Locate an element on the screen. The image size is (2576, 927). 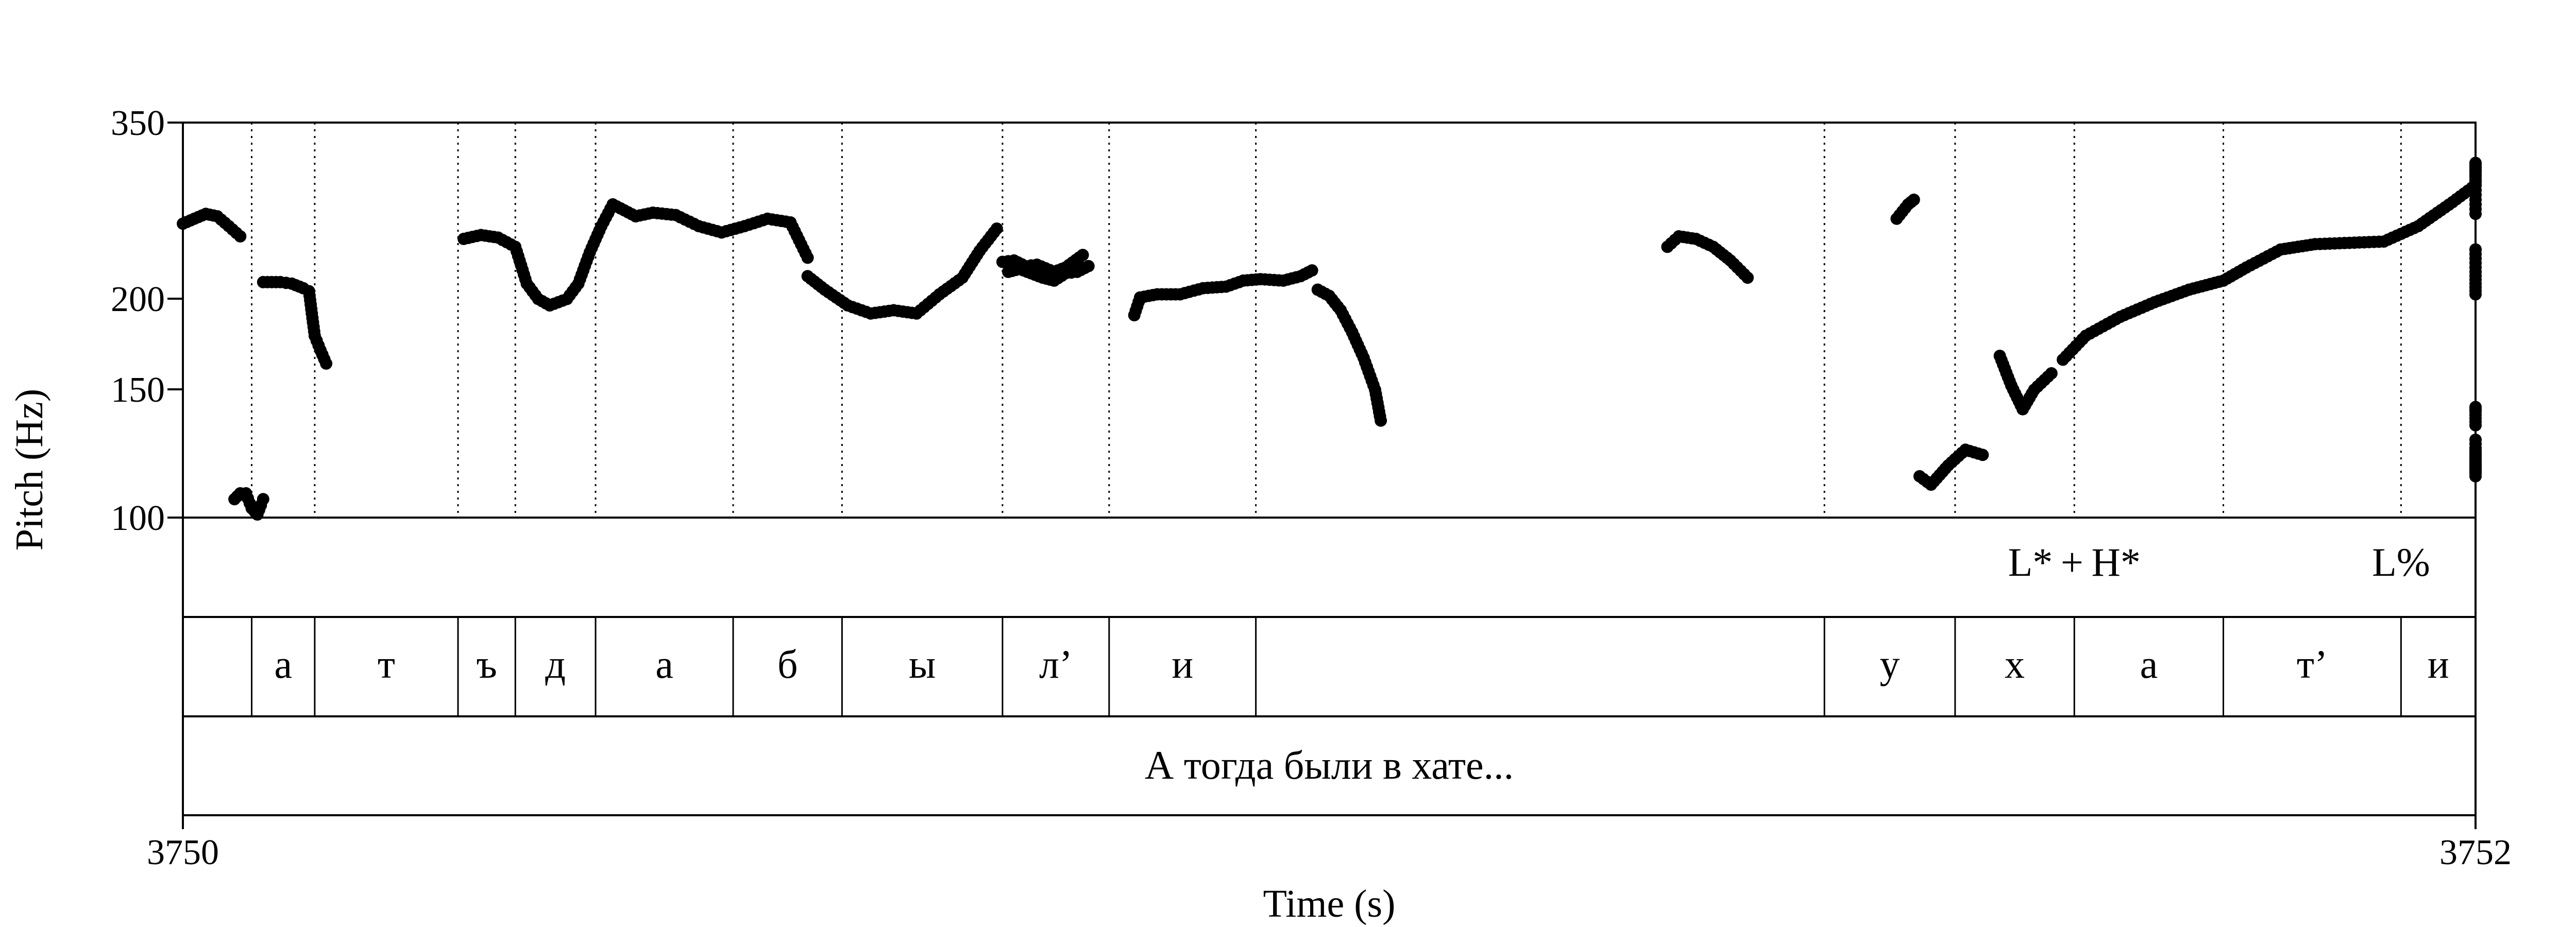
x-tick-label-end: 3752 is located at coordinates (2475, 853).